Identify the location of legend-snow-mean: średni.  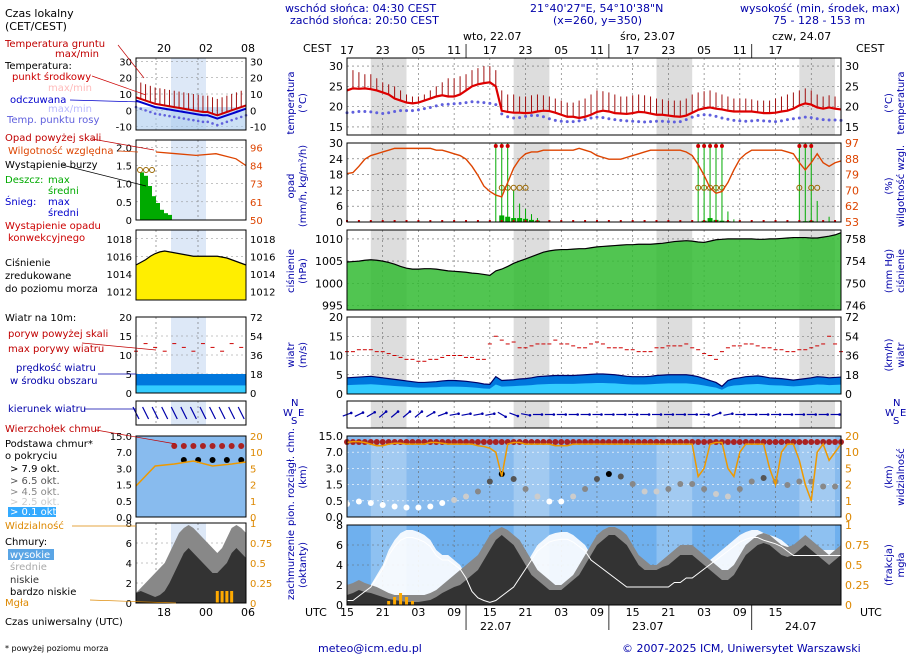
(63, 213).